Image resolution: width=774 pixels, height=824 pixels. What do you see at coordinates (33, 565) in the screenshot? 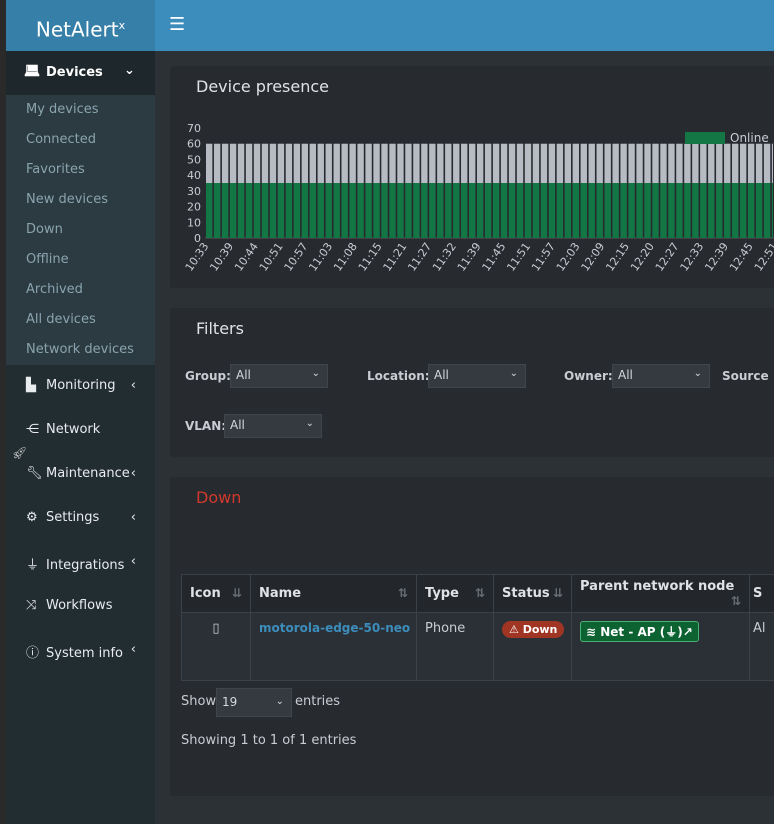
I see `plug-icon: ⏚` at bounding box center [33, 565].